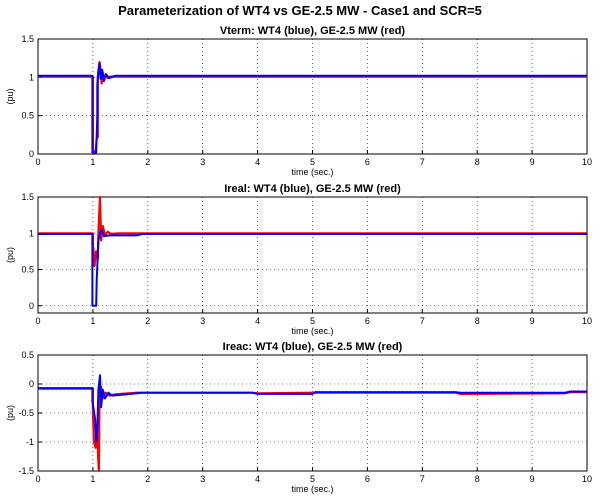 This screenshot has height=498, width=600. Describe the element at coordinates (312, 189) in the screenshot. I see `panel-title: Ireal: WT4 (blue), GE-2.5 MW (red)` at that location.